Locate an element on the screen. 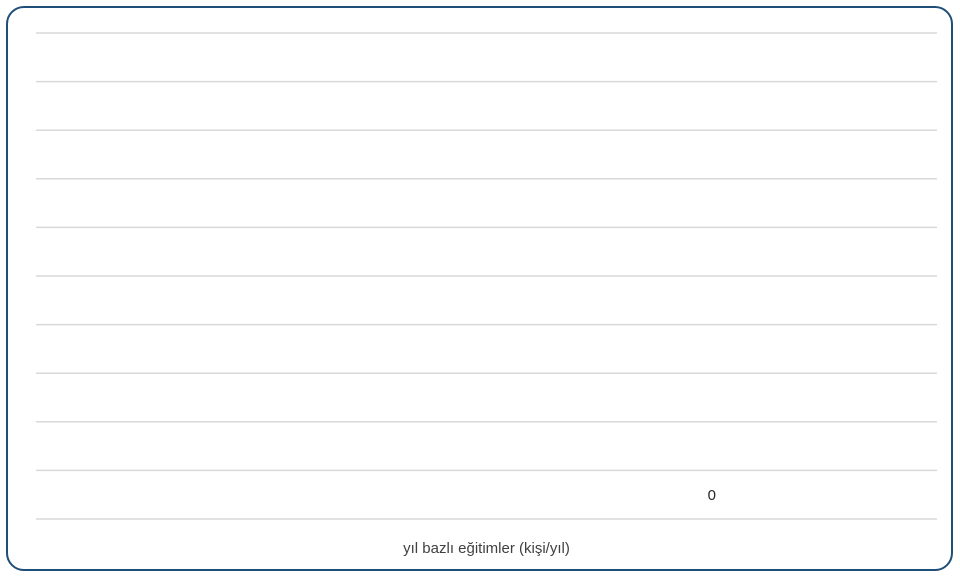 Image resolution: width=960 pixels, height=577 pixels. category-label-0: yıl bazlı eğitimler (kişi/yıl) is located at coordinates (486, 548).